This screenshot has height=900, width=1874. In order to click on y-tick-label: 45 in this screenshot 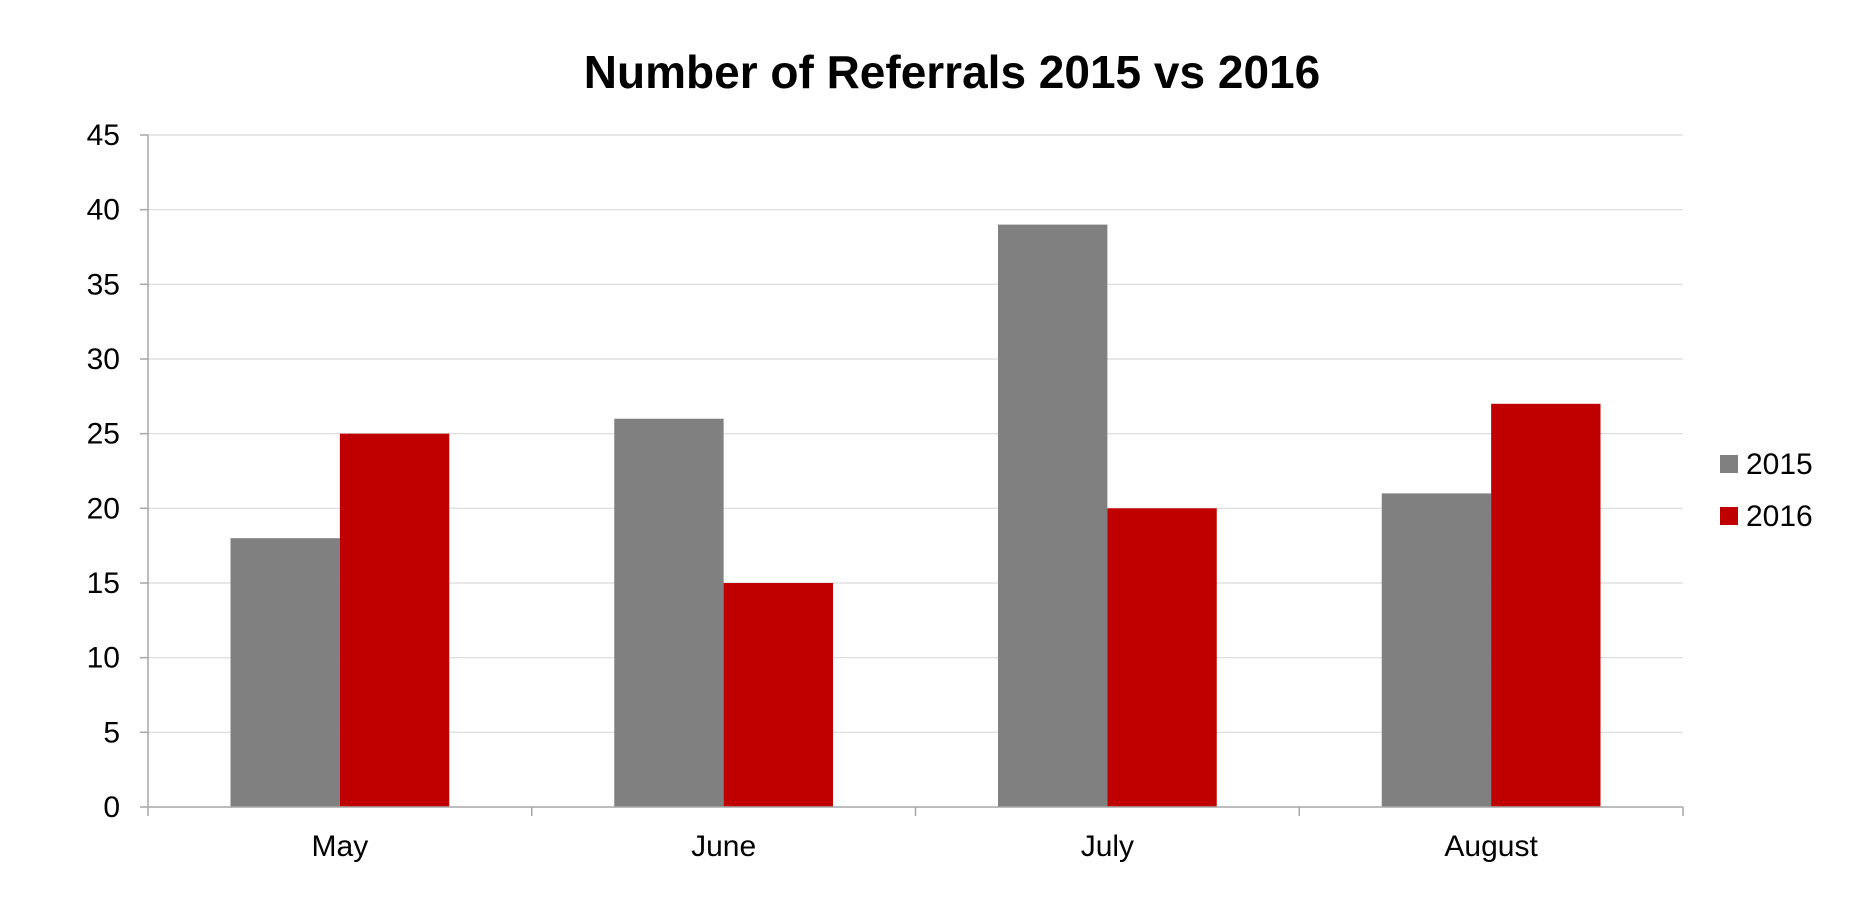, I will do `click(103, 135)`.